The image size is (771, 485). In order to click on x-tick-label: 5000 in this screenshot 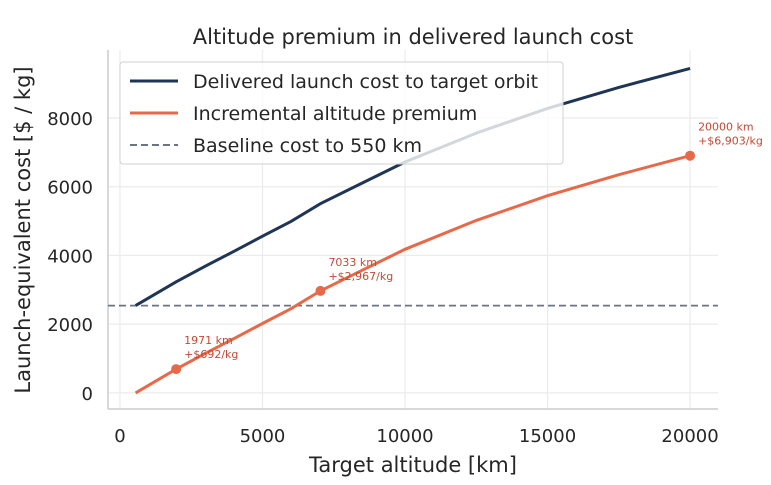, I will do `click(263, 436)`.